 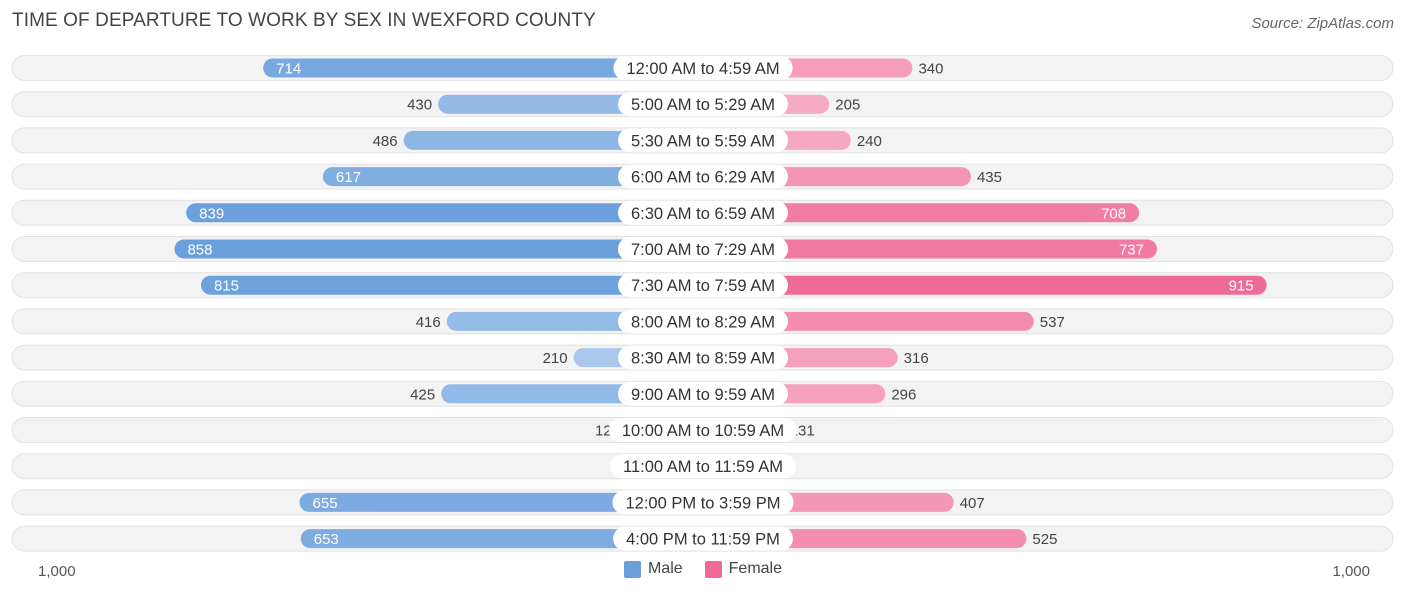 I want to click on value-label-male: 617, so click(x=348, y=177).